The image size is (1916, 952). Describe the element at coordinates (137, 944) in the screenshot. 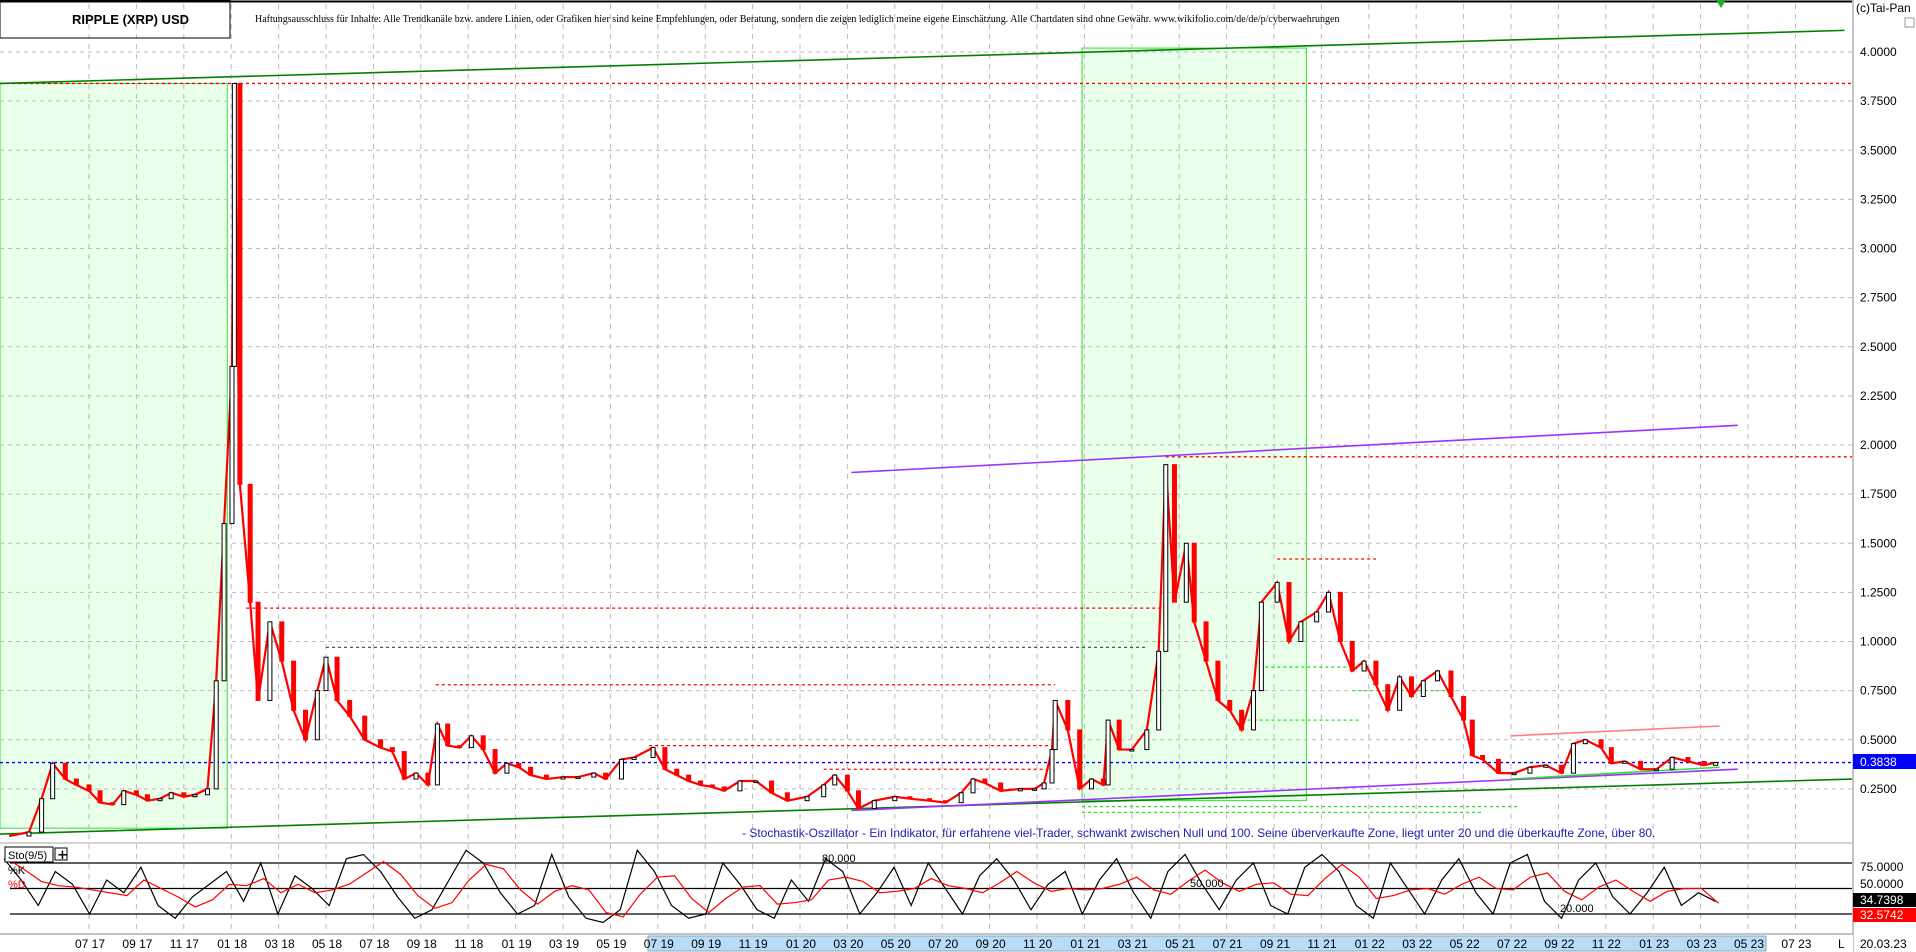

I see `date-tick: 09 17` at that location.